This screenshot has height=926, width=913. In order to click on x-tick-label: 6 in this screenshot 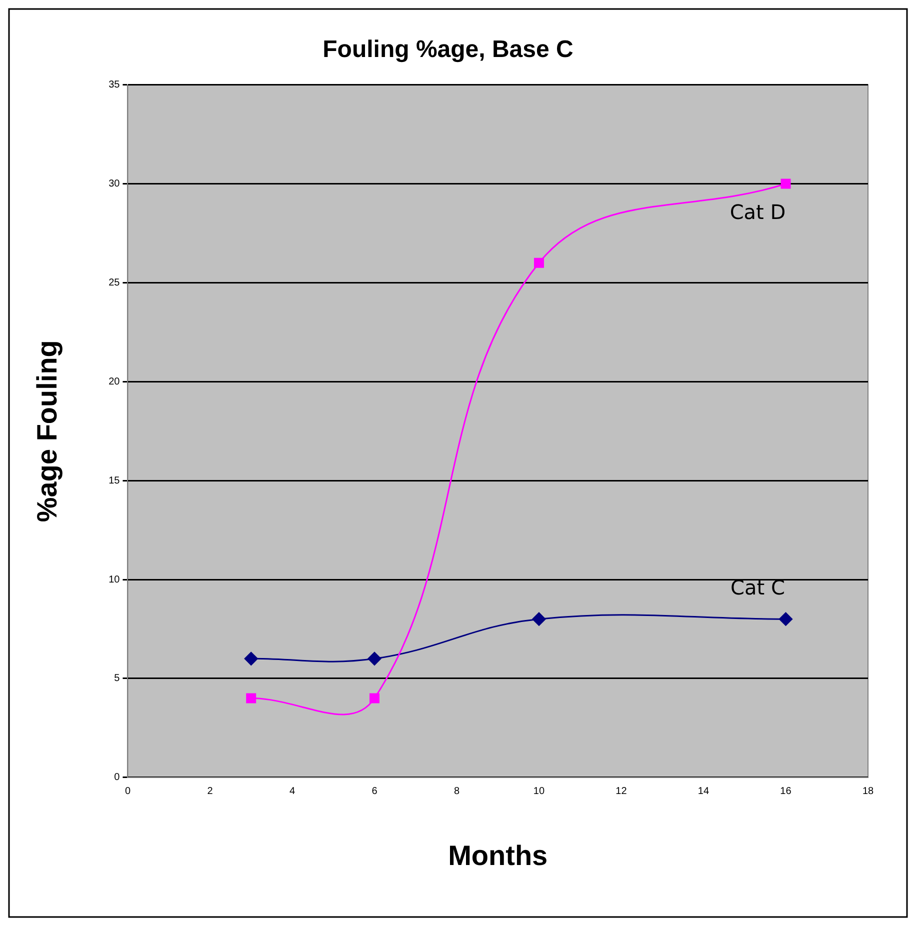, I will do `click(375, 792)`.